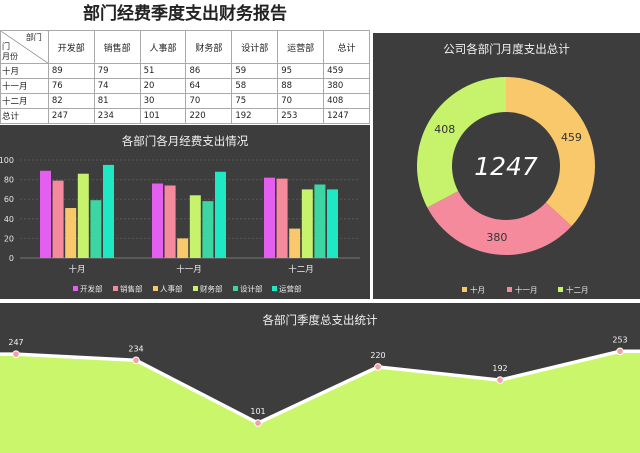  Describe the element at coordinates (71, 71) in the screenshot. I see `table-cell: 89` at that location.